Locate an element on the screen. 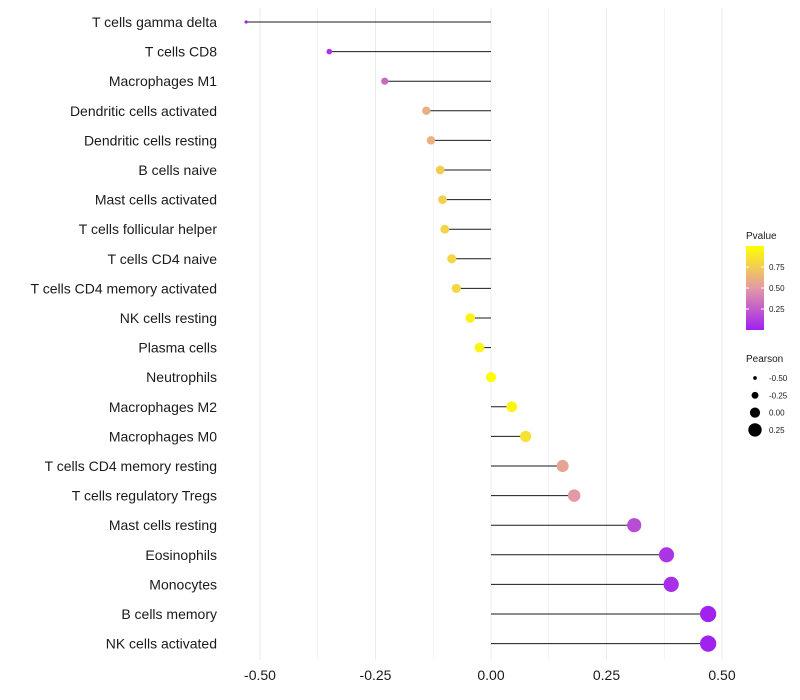 The width and height of the screenshot is (800, 700). y-tick-label: Eosinophils is located at coordinates (181, 555).